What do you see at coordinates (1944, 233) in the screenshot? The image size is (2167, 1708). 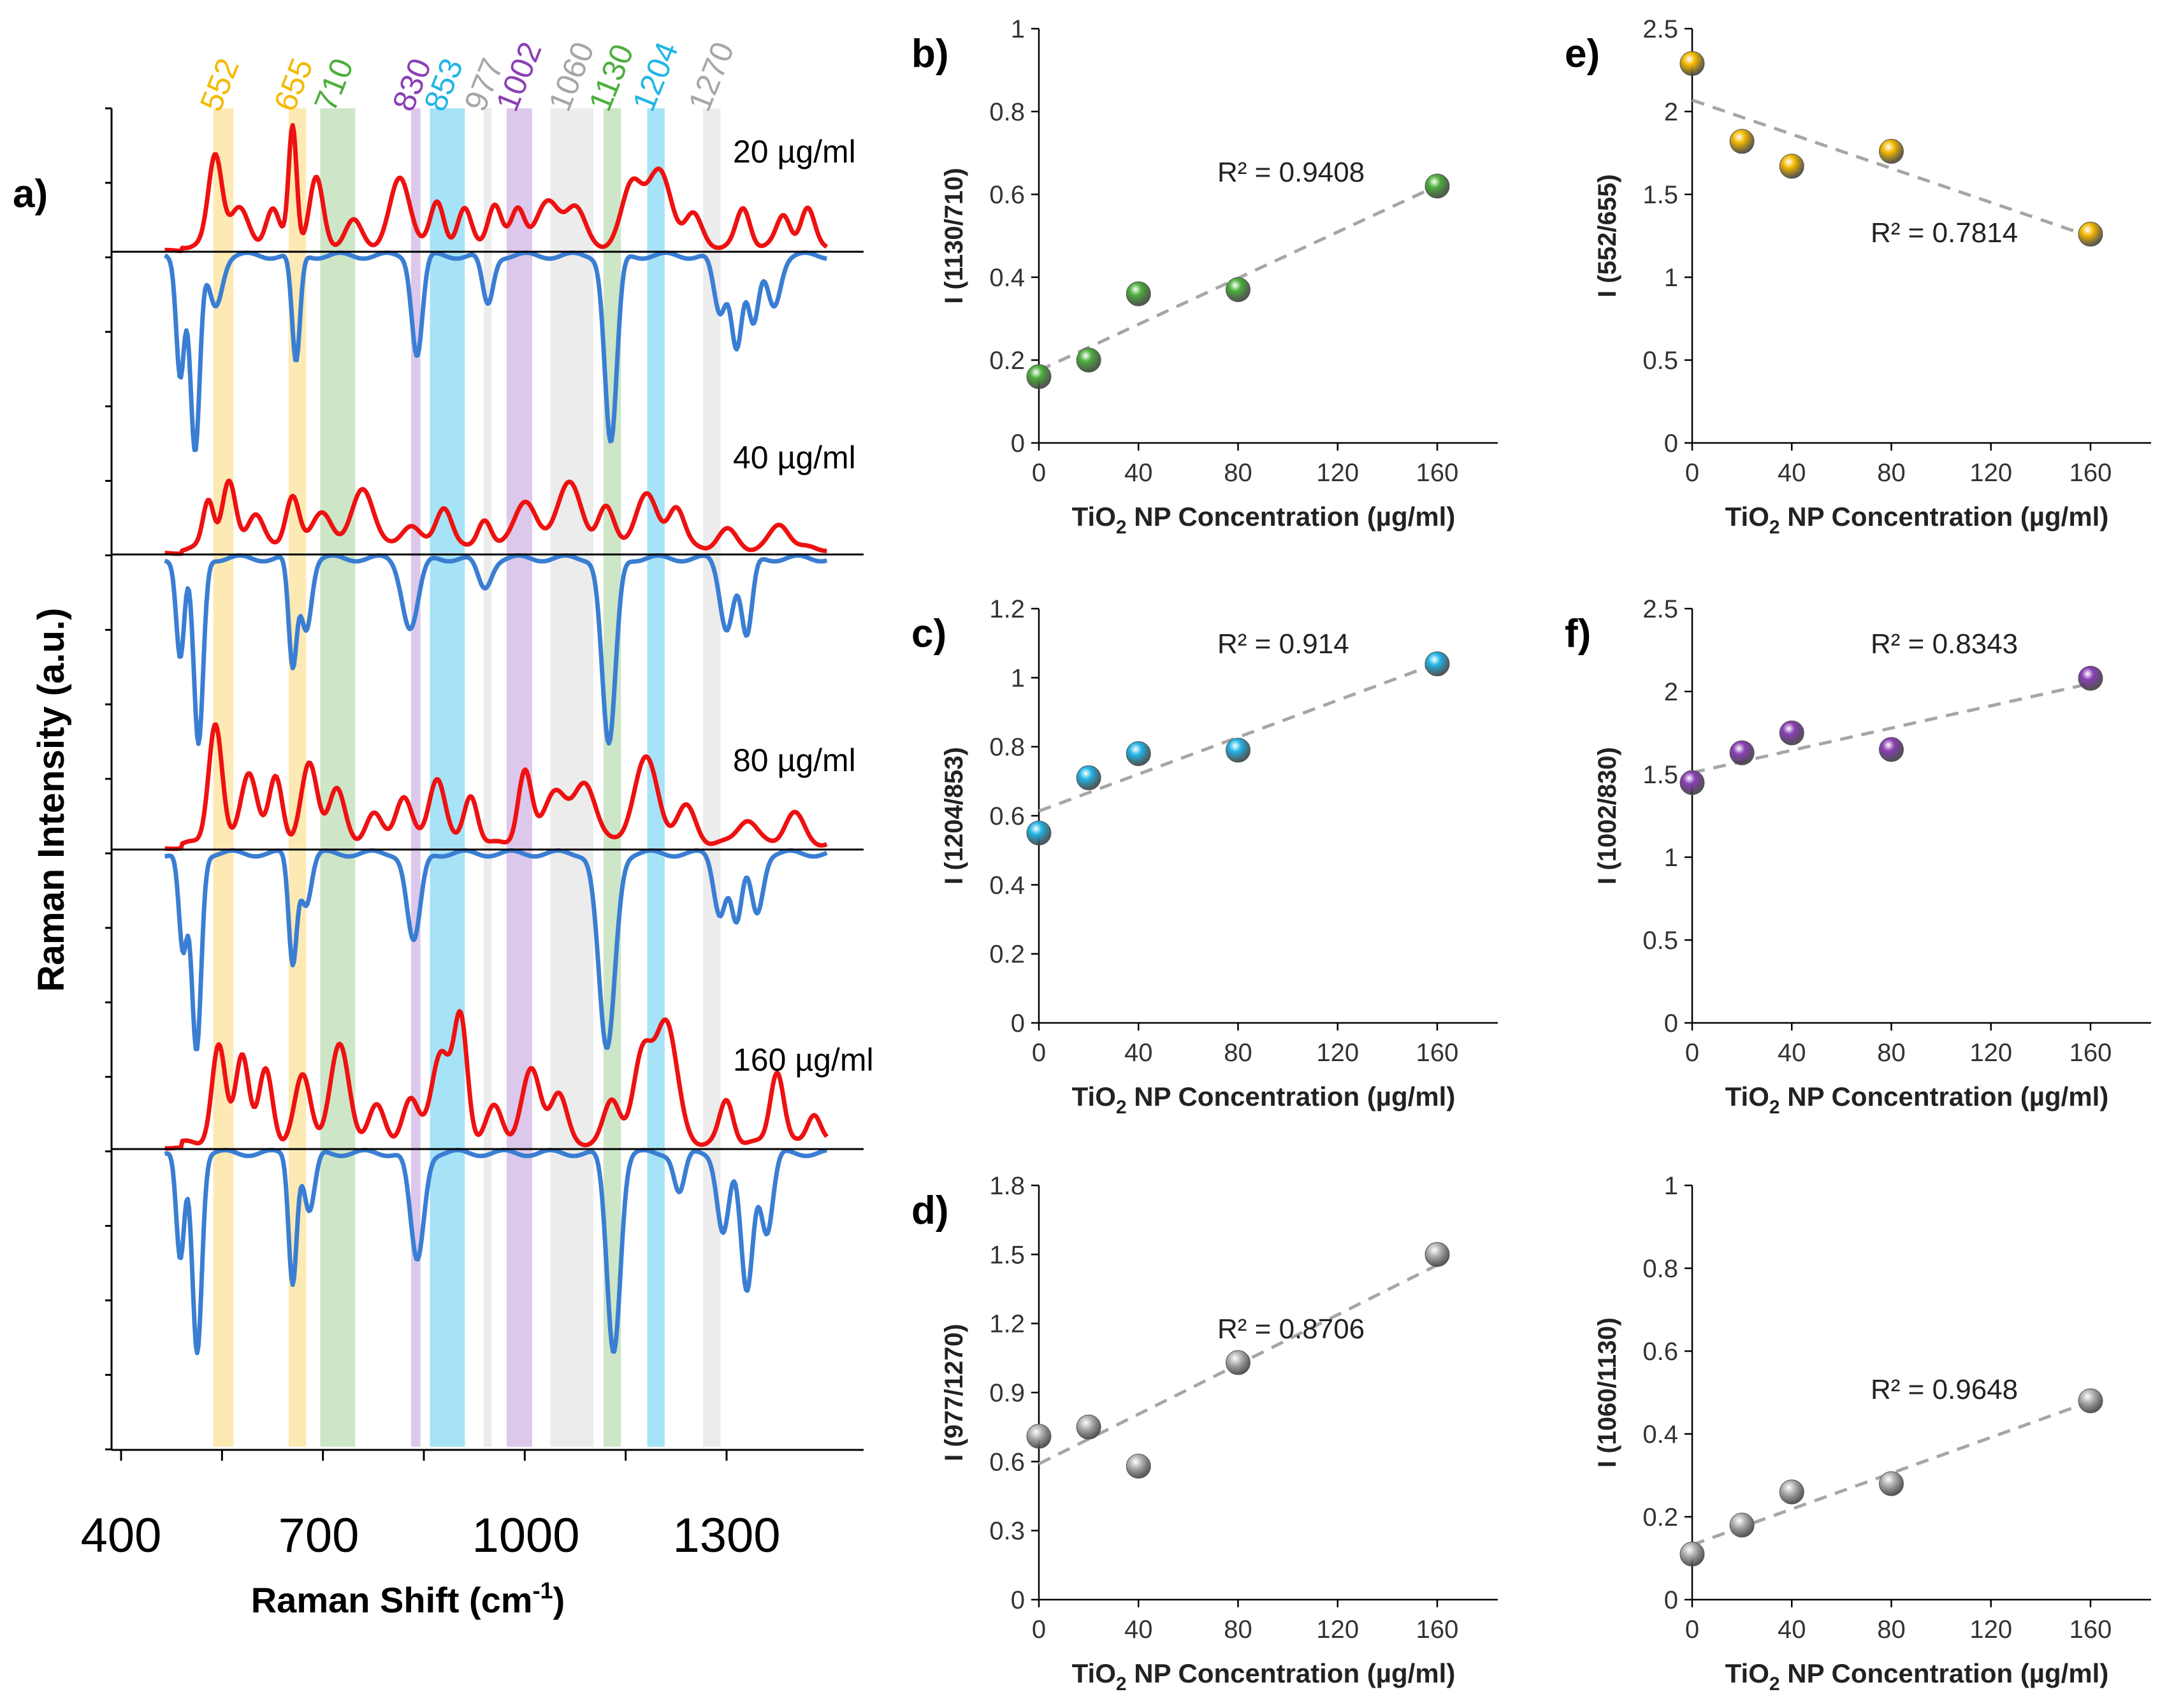 I see `scatter-r2-label: R² = 0.7814` at bounding box center [1944, 233].